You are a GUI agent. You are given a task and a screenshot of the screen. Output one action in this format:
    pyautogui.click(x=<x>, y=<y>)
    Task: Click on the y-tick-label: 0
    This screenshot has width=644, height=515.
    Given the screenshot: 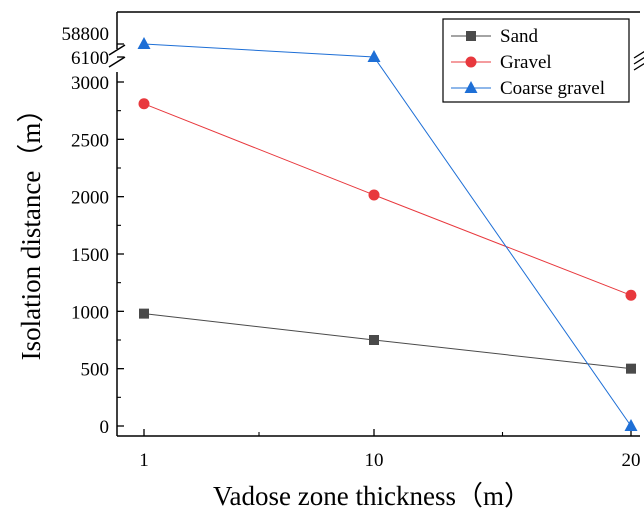 What is the action you would take?
    pyautogui.click(x=105, y=427)
    